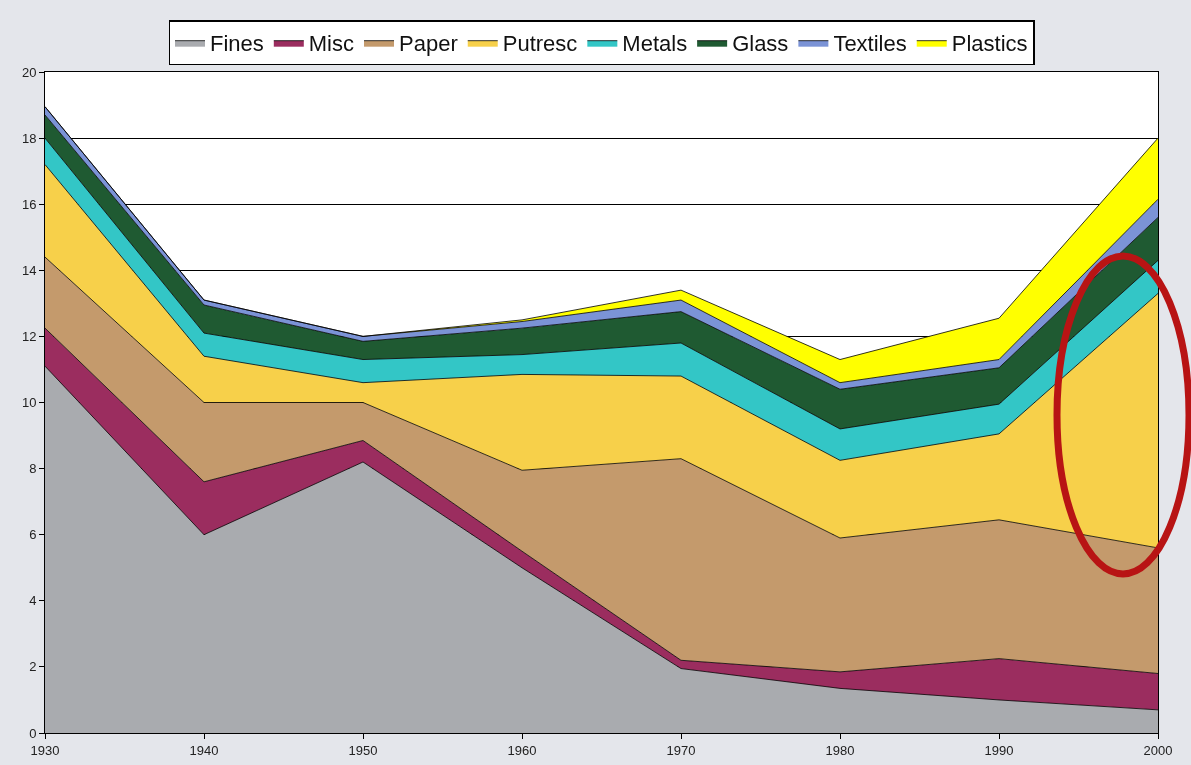 The height and width of the screenshot is (765, 1191). What do you see at coordinates (655, 44) in the screenshot?
I see `legend-label: Metals` at bounding box center [655, 44].